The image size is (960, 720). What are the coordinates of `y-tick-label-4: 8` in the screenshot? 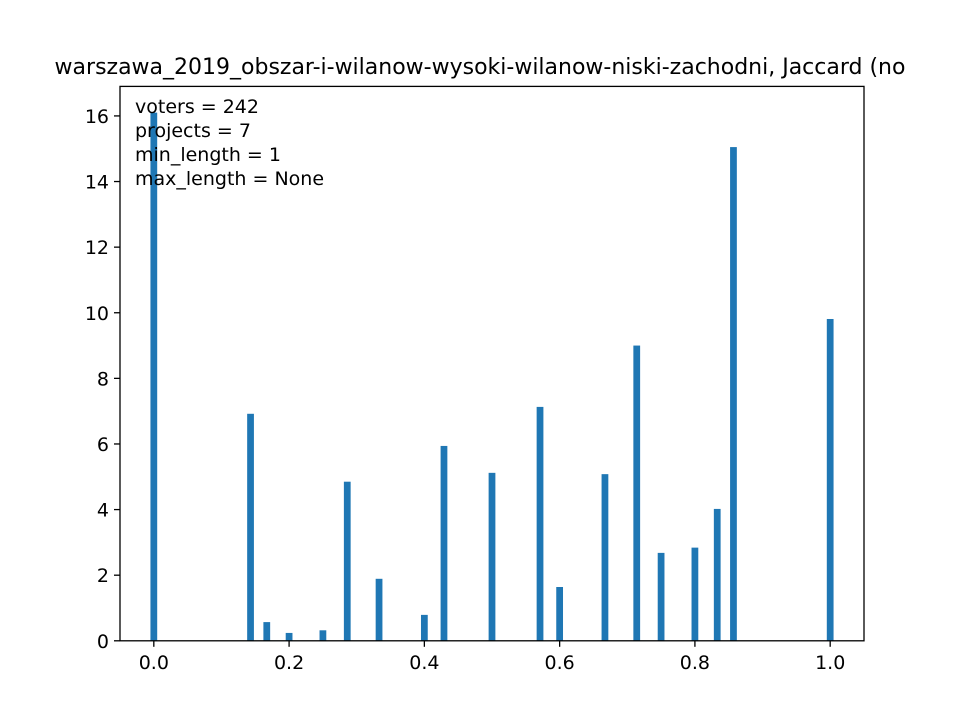 It's located at (103, 379).